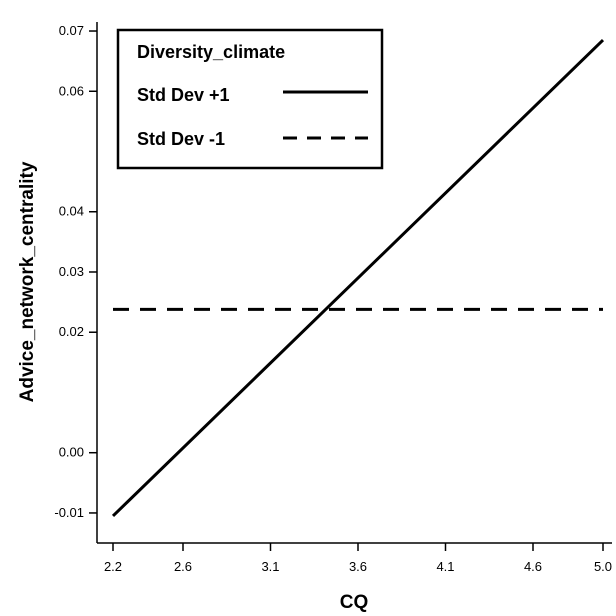 Image resolution: width=616 pixels, height=616 pixels. I want to click on x-tick-label: 4.1, so click(445, 566).